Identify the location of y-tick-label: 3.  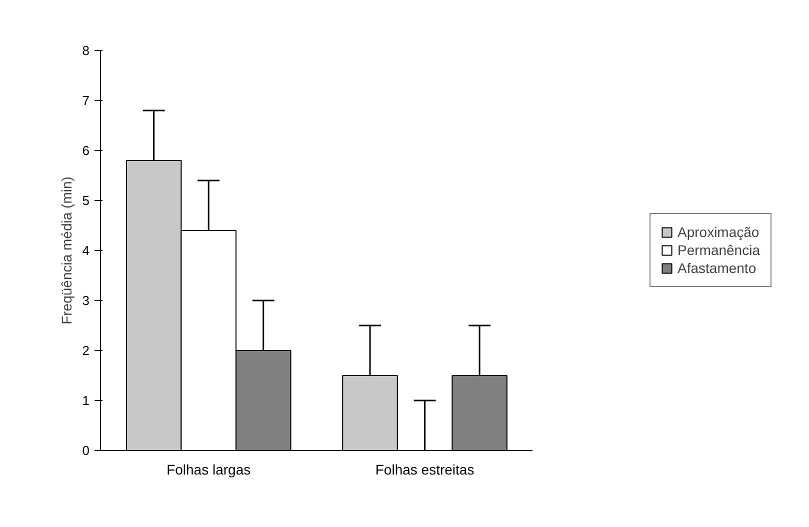
(86, 300).